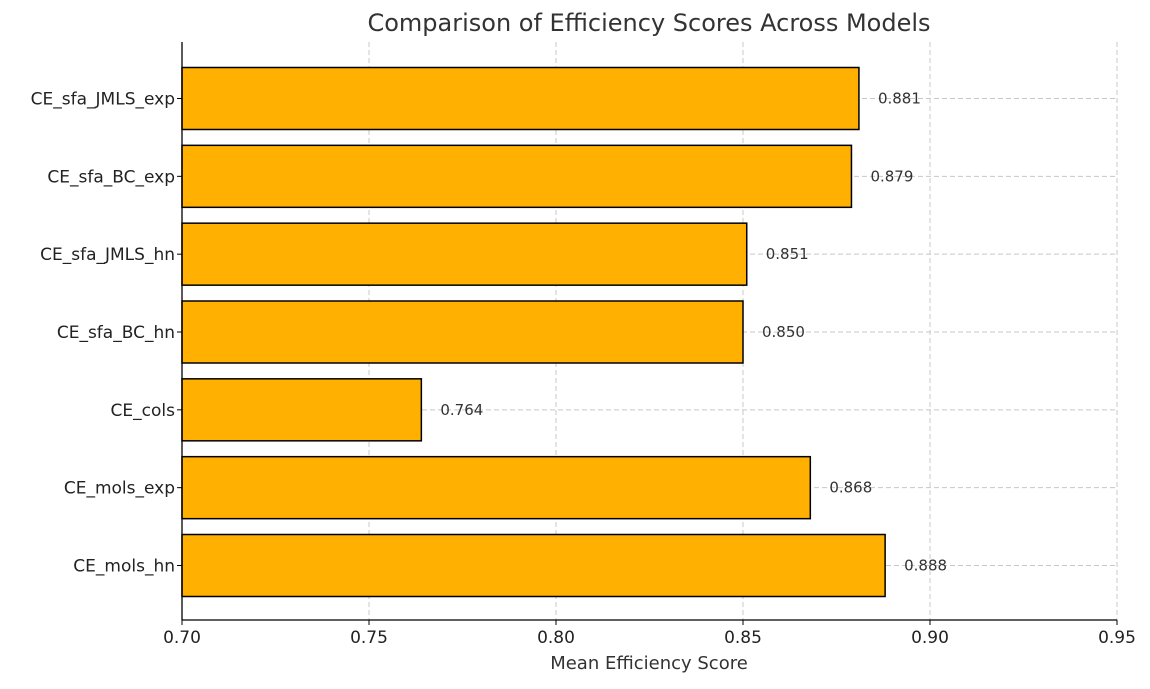 The height and width of the screenshot is (689, 1150). What do you see at coordinates (899, 99) in the screenshot?
I see `data-label: 0.881` at bounding box center [899, 99].